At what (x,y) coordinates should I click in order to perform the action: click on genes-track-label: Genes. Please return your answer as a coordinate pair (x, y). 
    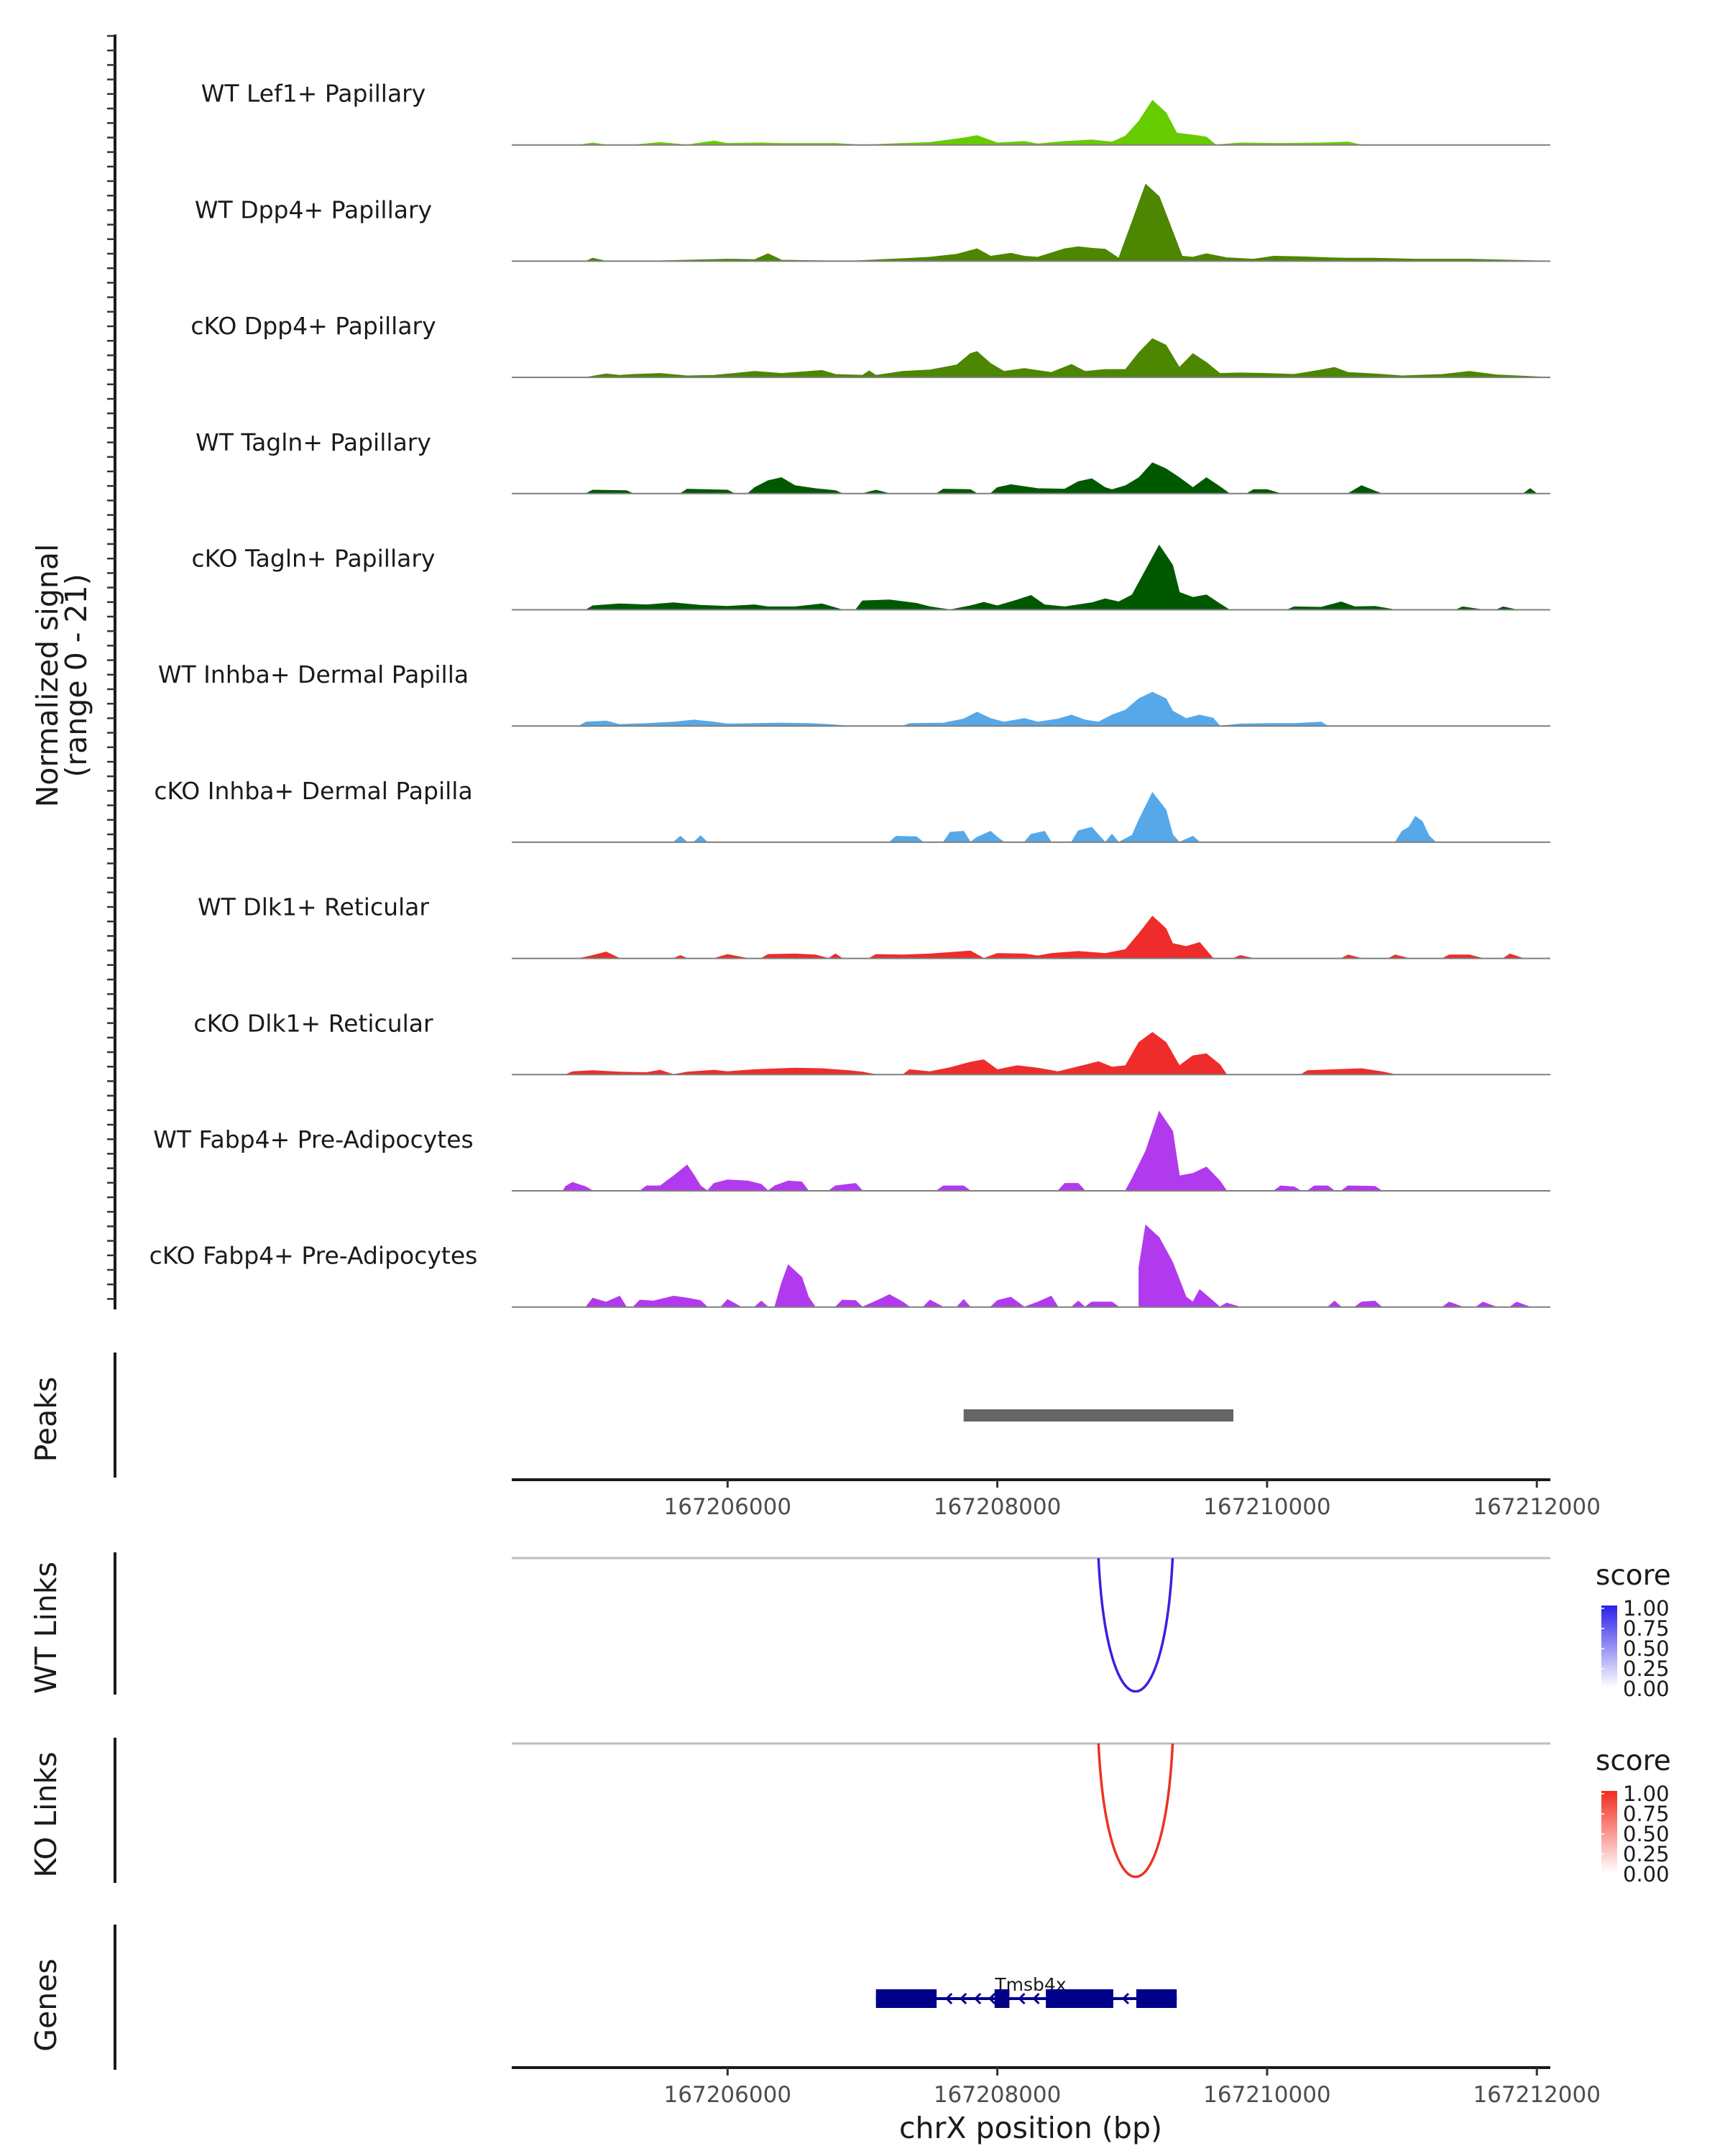
    Looking at the image, I should click on (46, 2005).